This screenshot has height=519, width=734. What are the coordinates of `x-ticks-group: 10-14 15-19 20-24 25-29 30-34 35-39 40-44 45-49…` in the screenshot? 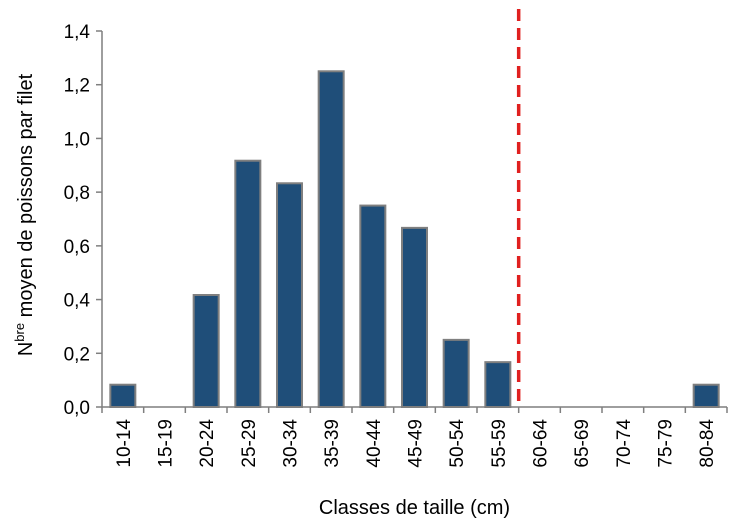 It's located at (414, 437).